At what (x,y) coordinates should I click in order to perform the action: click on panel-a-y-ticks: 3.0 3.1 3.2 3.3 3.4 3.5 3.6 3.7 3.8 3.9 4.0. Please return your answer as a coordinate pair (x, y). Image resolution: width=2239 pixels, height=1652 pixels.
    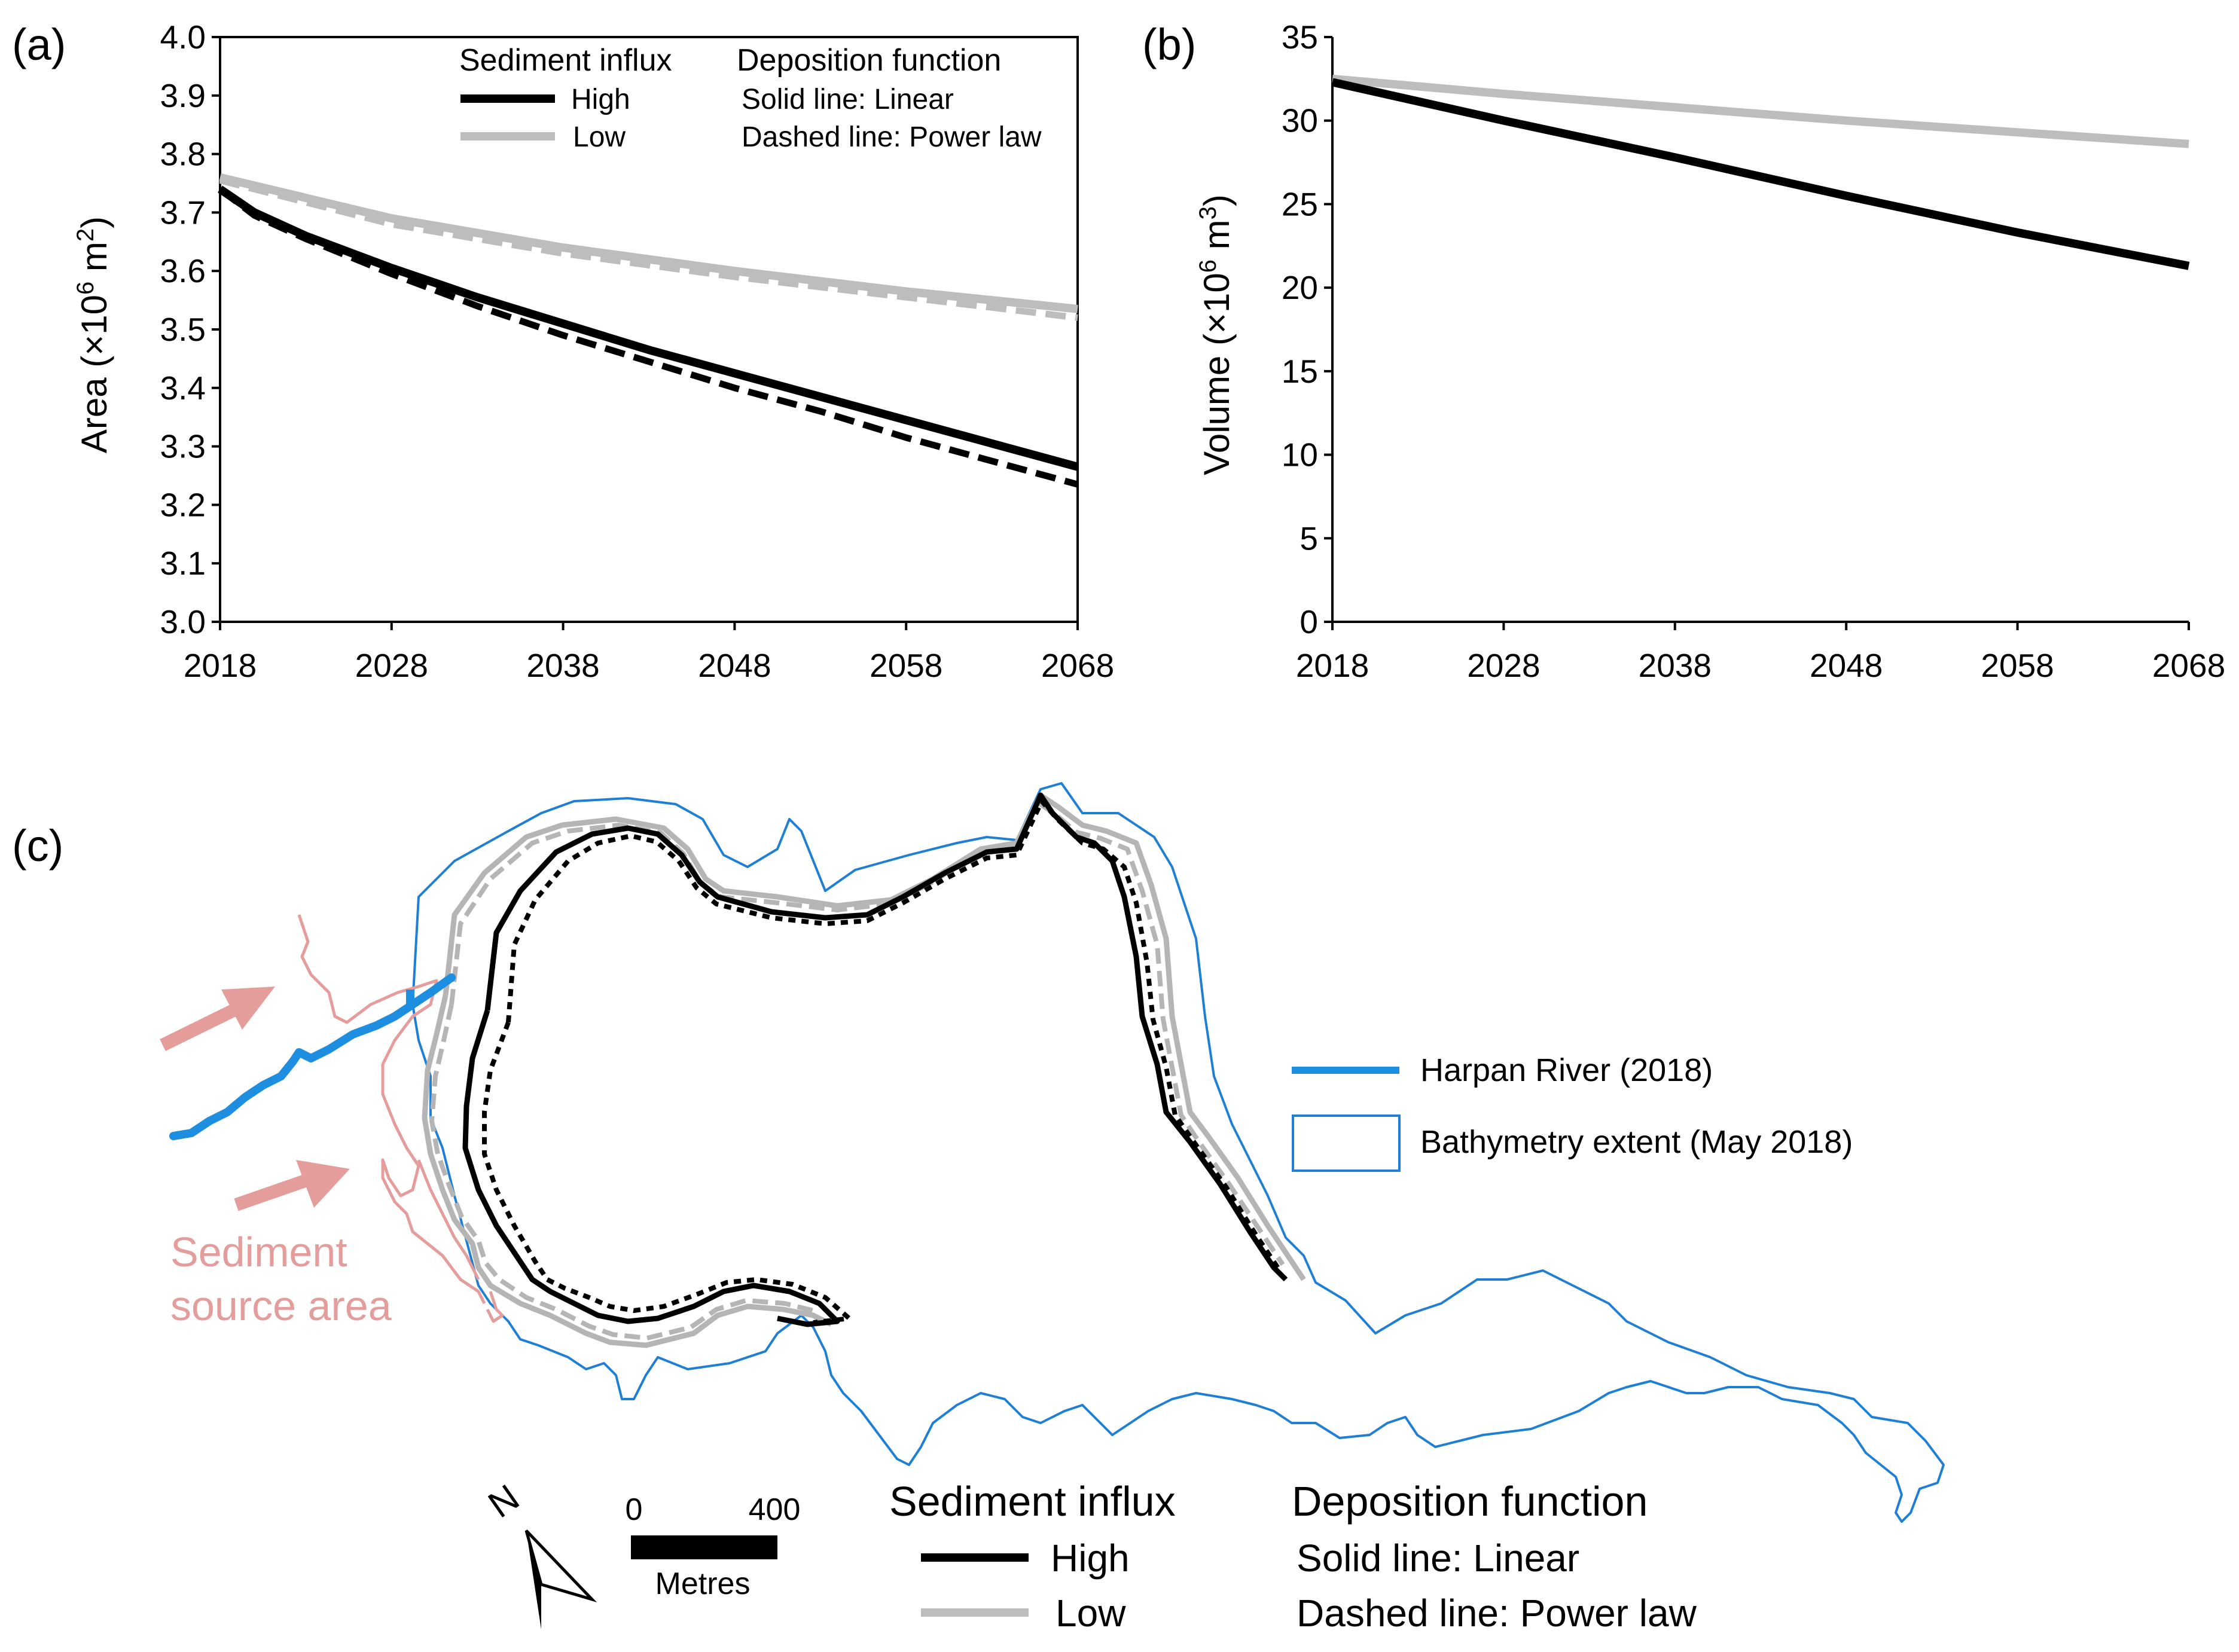
    Looking at the image, I should click on (190, 330).